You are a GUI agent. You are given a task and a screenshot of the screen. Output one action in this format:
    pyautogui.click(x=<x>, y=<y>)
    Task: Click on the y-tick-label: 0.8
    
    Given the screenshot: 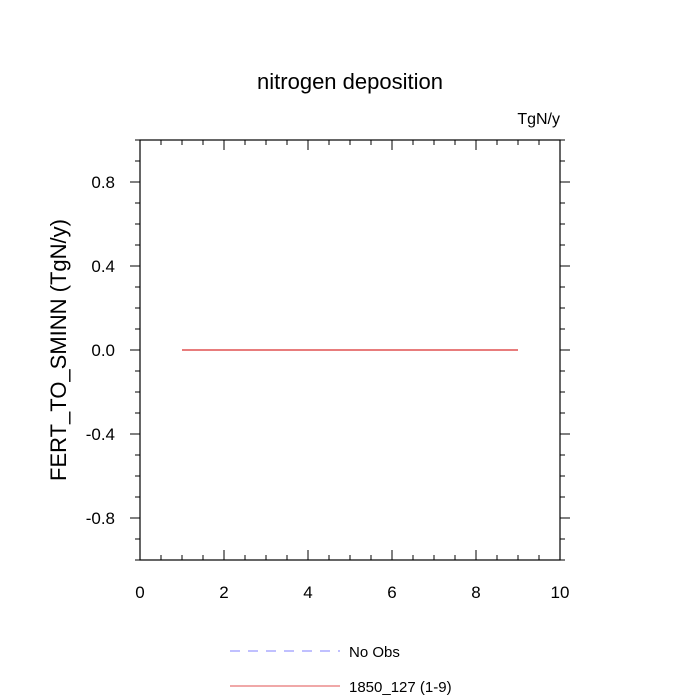 What is the action you would take?
    pyautogui.click(x=103, y=182)
    